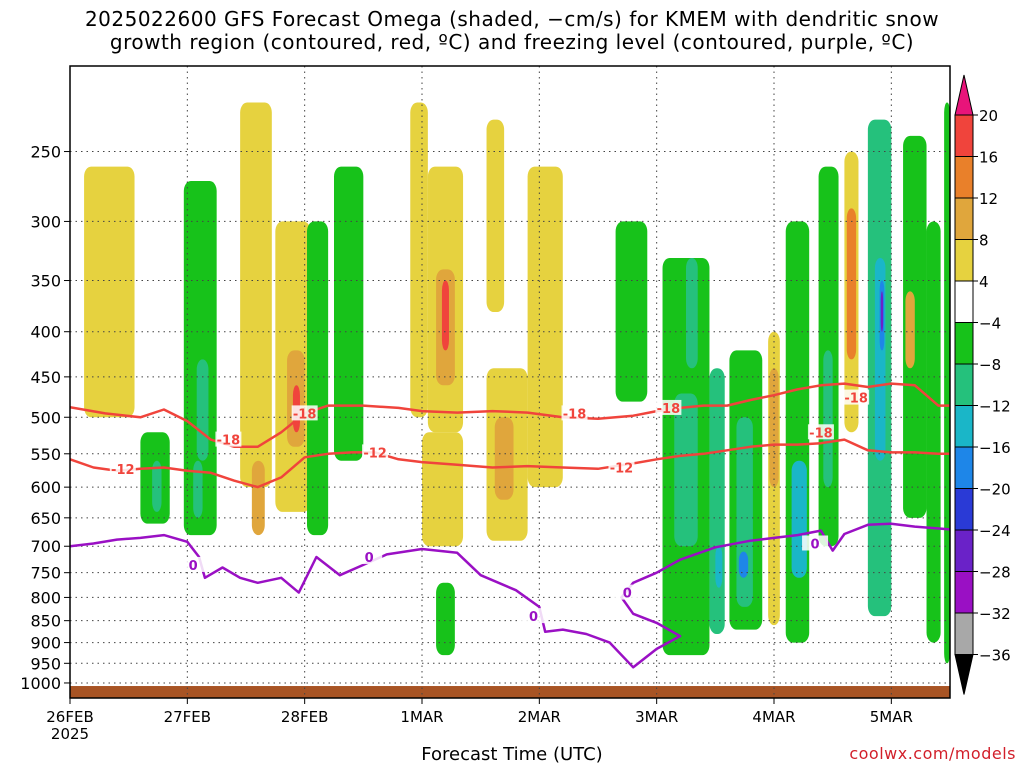 The image size is (1024, 768). Describe the element at coordinates (995, 656) in the screenshot. I see `colorbar-label: −36` at that location.